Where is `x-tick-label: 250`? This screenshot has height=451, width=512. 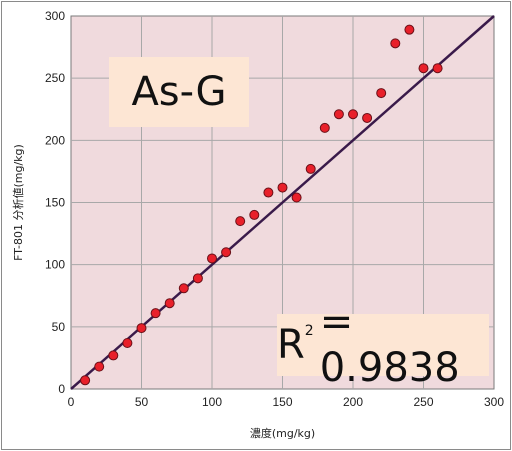
x-tick-label: 250 is located at coordinates (423, 402).